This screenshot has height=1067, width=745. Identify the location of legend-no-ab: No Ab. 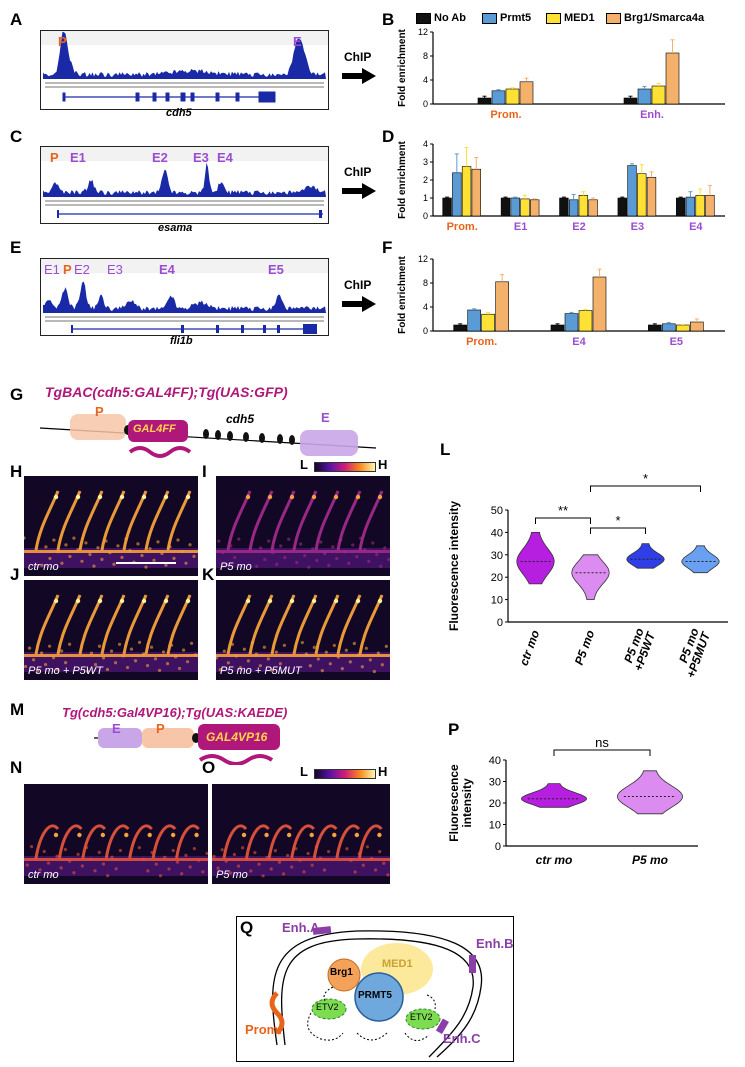
(441, 18).